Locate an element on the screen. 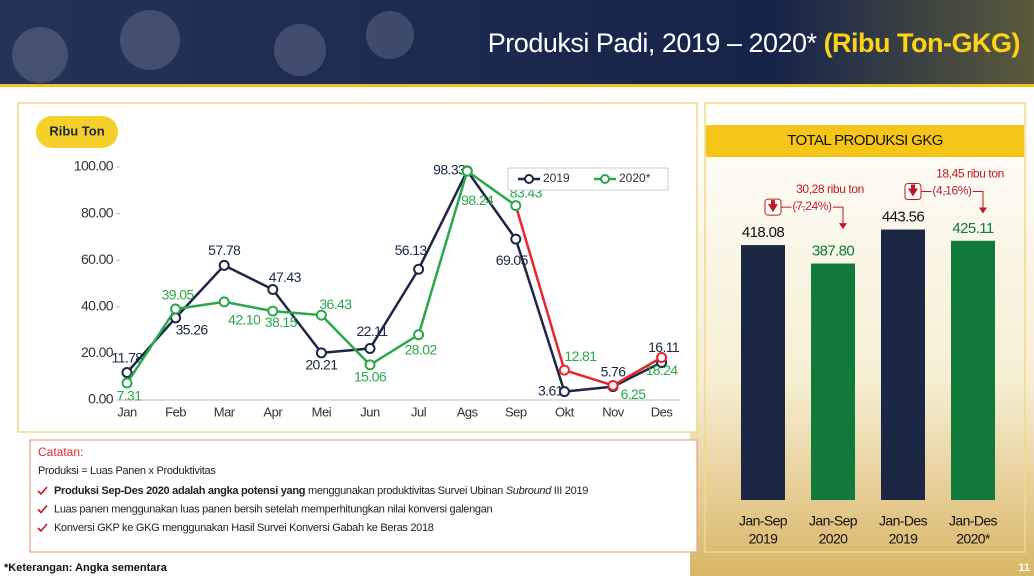 The height and width of the screenshot is (576, 1034). bar-title: TOTAL PRODUKSI GKG is located at coordinates (865, 140).